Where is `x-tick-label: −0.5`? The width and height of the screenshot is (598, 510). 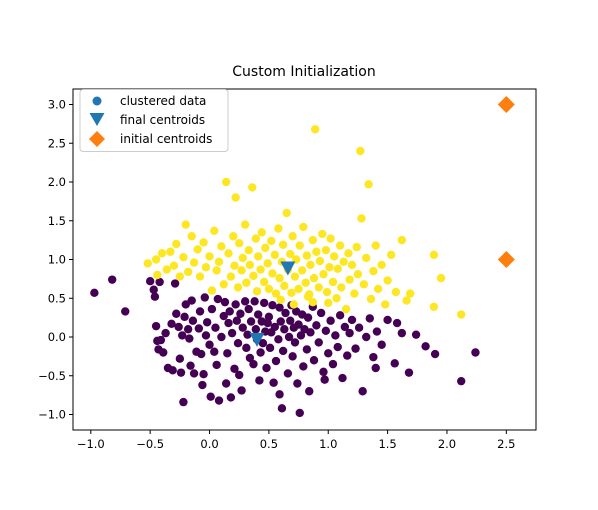 x-tick-label: −0.5 is located at coordinates (150, 444).